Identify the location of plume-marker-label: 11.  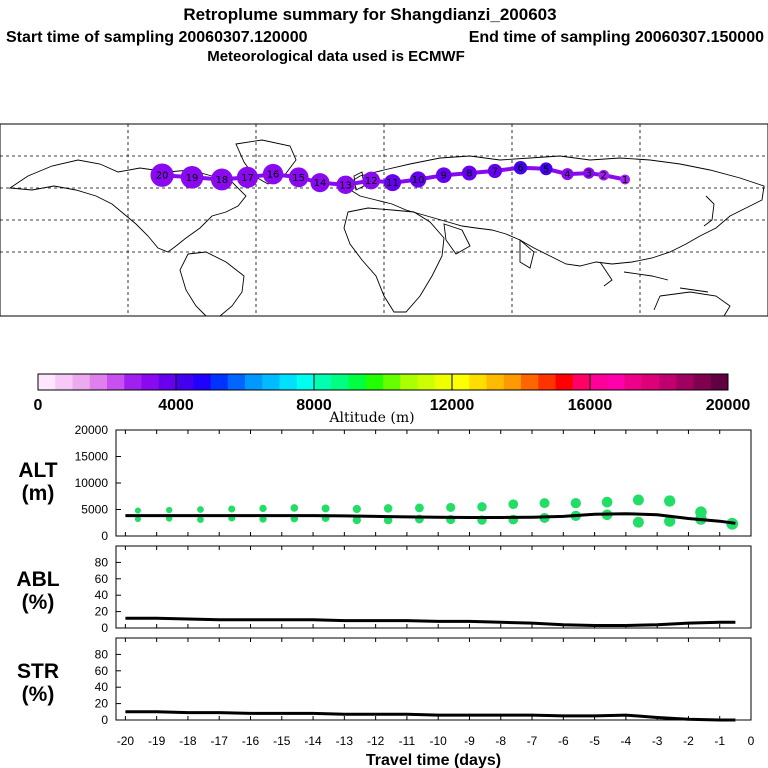
(392, 183).